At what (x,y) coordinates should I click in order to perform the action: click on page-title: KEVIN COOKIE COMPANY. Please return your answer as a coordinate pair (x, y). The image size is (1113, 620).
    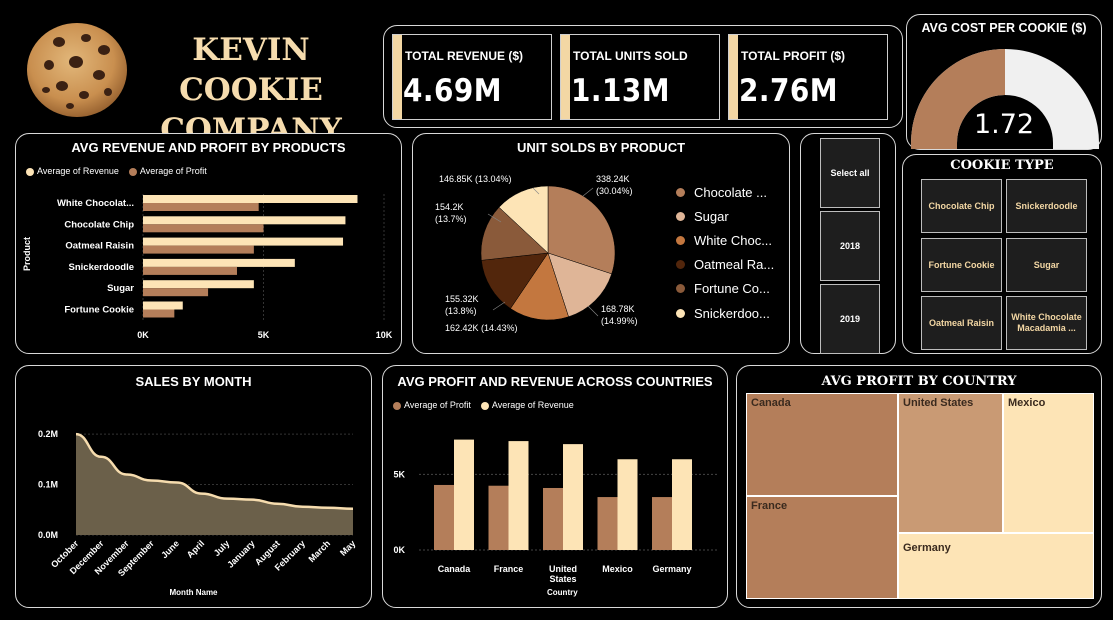
    Looking at the image, I should click on (251, 90).